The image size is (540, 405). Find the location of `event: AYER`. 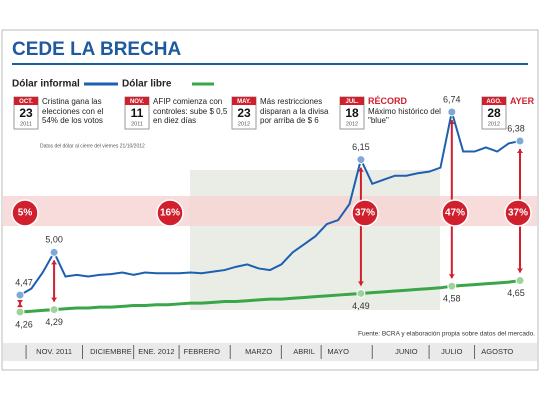

event: AYER is located at coordinates (525, 101).